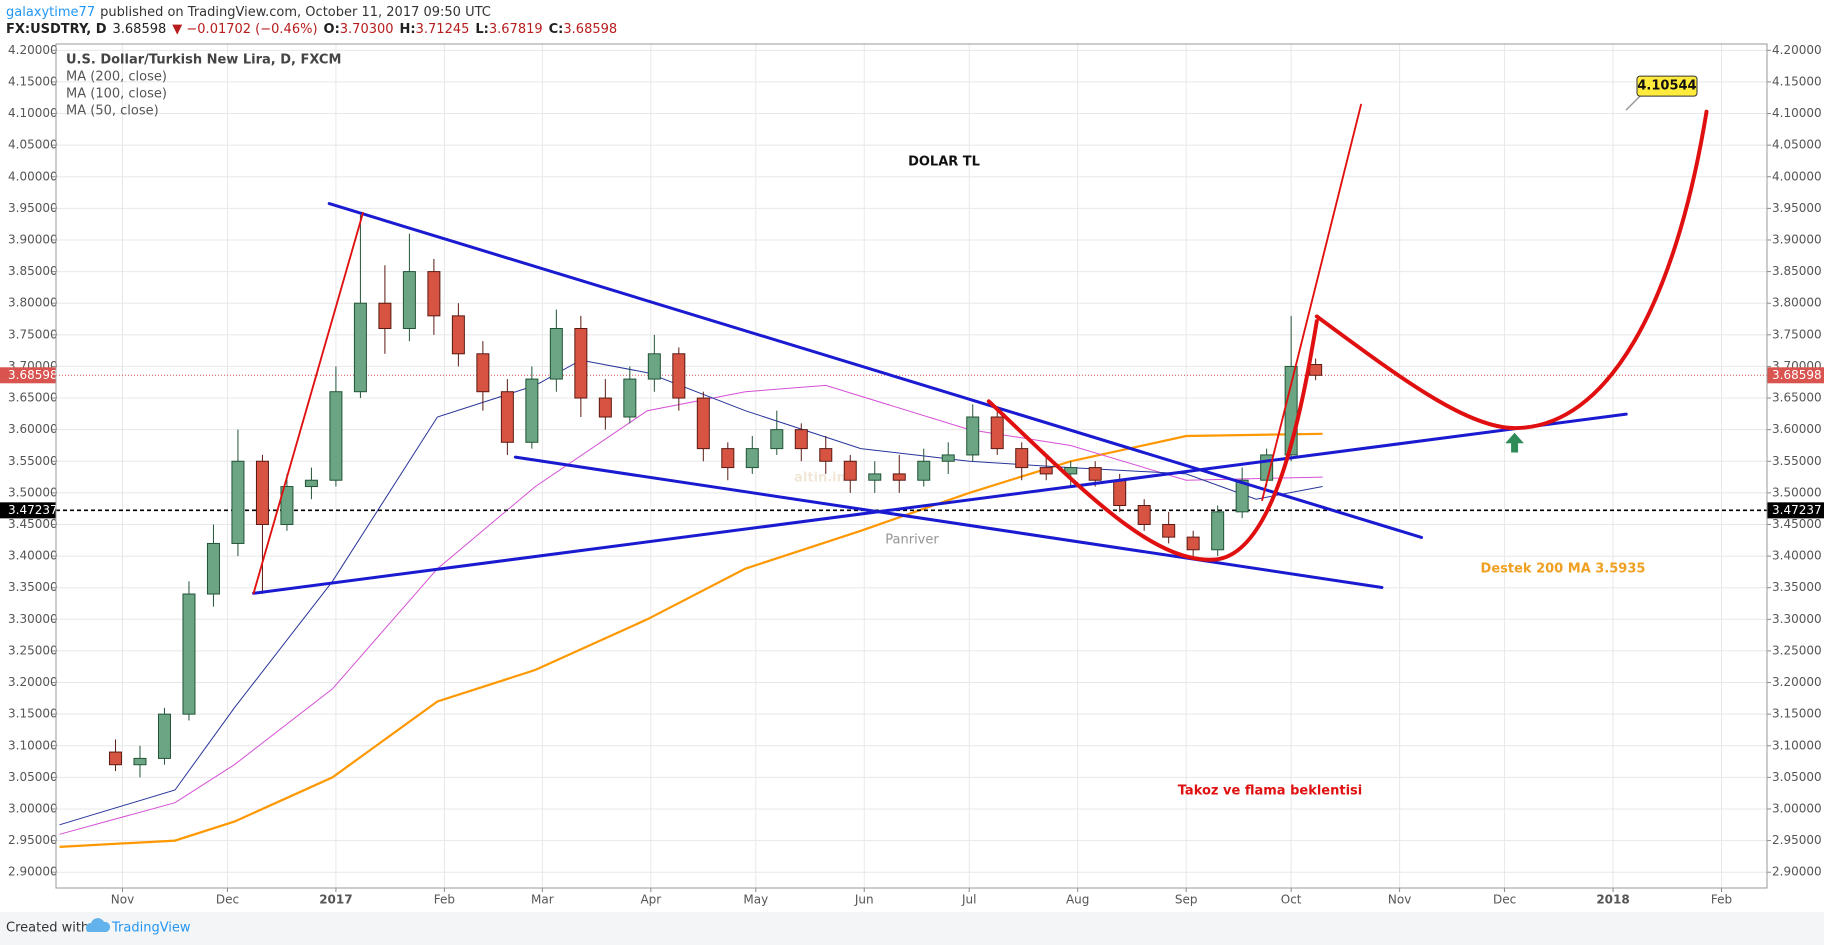 The image size is (1824, 945). Describe the element at coordinates (116, 94) in the screenshot. I see `legend-entry: MA (100, close)` at that location.